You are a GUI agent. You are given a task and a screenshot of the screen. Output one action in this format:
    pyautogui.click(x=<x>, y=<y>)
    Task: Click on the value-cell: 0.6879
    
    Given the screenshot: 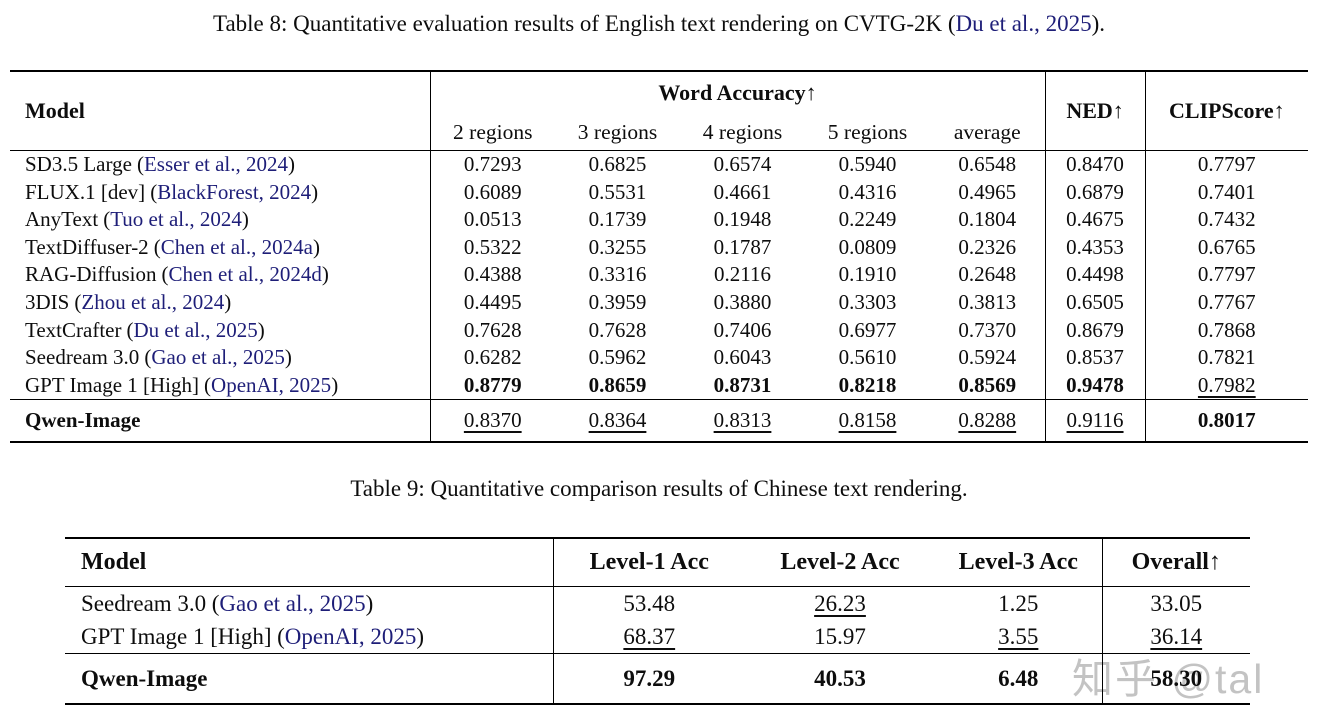 What is the action you would take?
    pyautogui.click(x=1095, y=192)
    